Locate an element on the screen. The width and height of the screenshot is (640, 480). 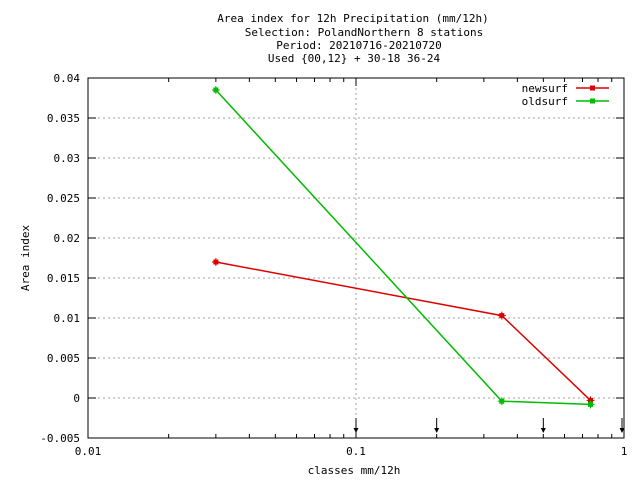
y-tick-label: 0.015 is located at coordinates (63, 278).